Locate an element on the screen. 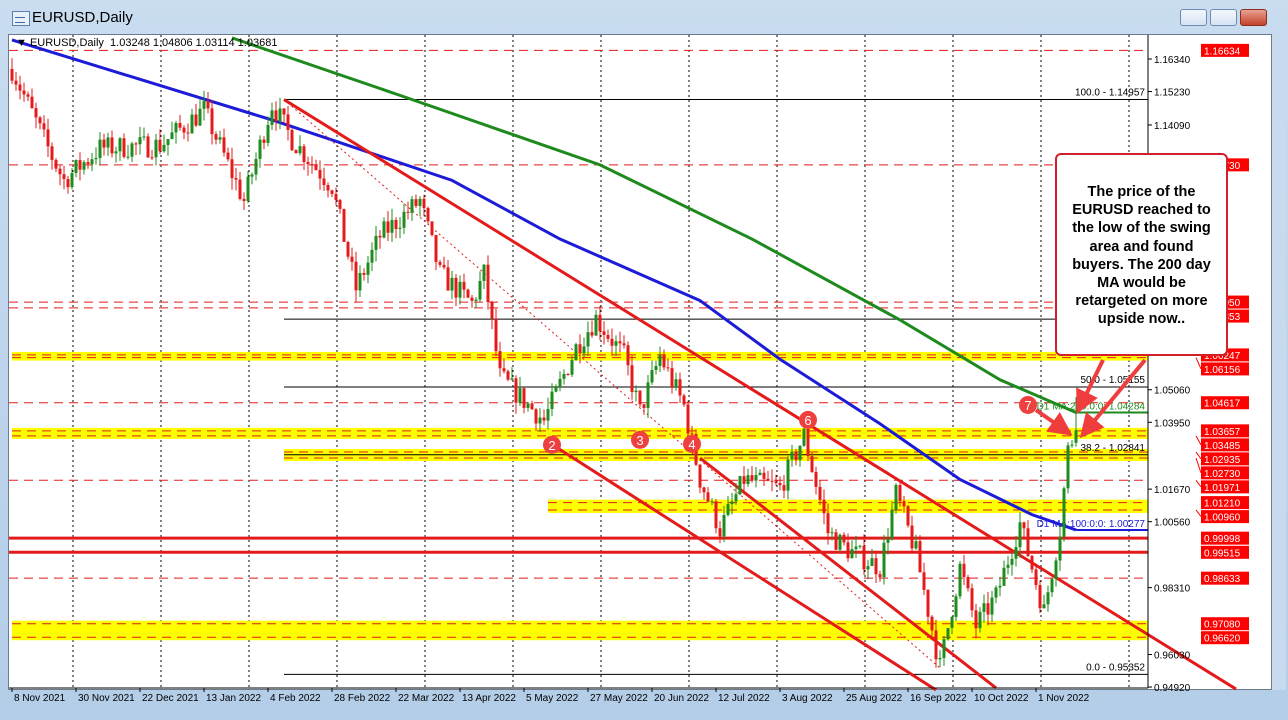  price-label: 1.04617 is located at coordinates (1222, 404).